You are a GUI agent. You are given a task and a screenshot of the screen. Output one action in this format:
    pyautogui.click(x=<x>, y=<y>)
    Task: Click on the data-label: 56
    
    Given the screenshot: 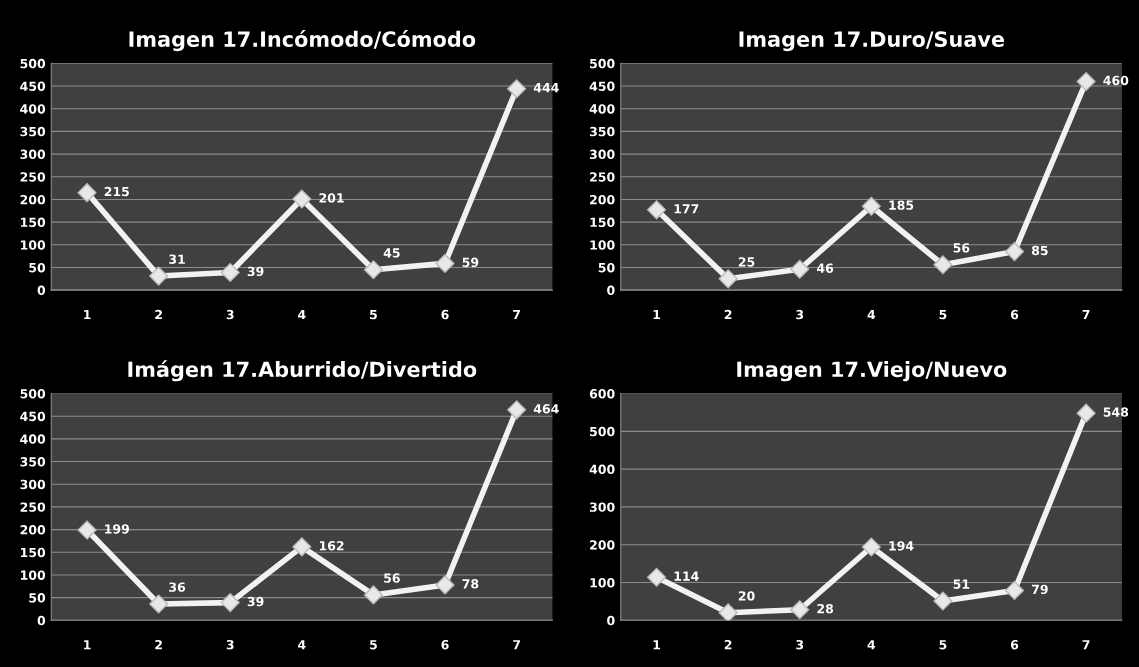 What is the action you would take?
    pyautogui.click(x=961, y=248)
    